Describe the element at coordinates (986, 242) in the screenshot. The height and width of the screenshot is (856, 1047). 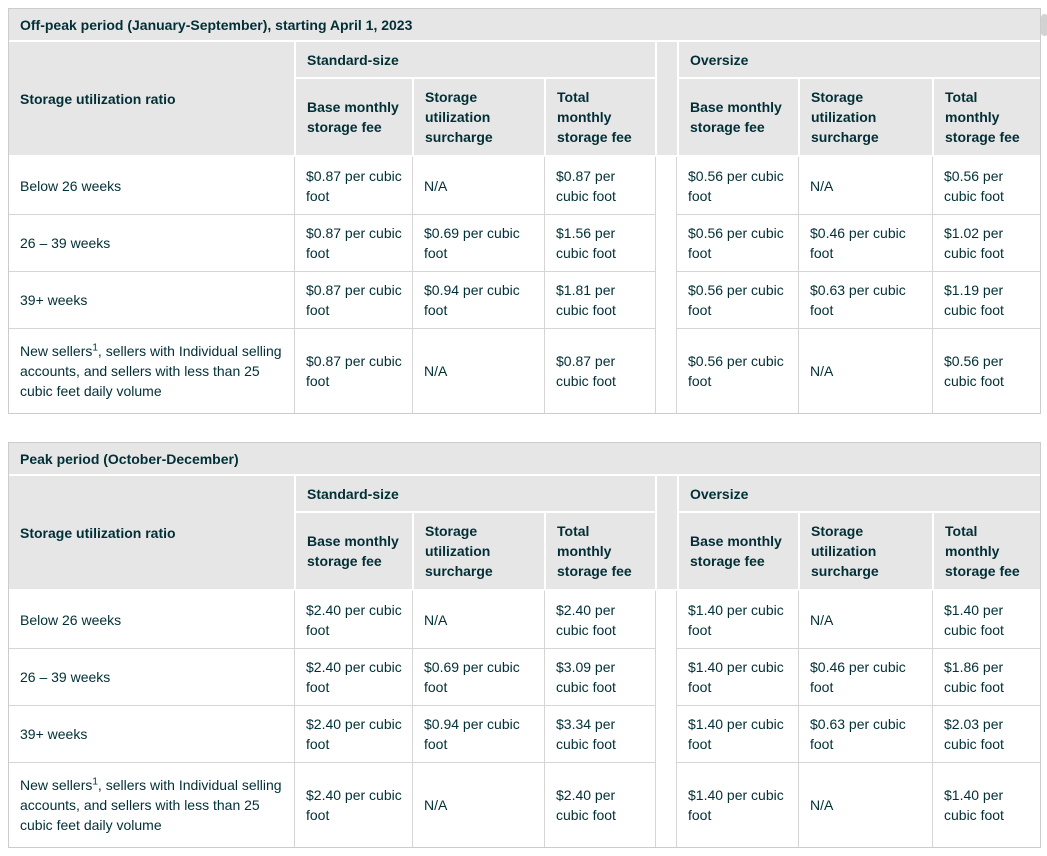
I see `cell-oversize-total-fee: $1.02 per cubic foot` at that location.